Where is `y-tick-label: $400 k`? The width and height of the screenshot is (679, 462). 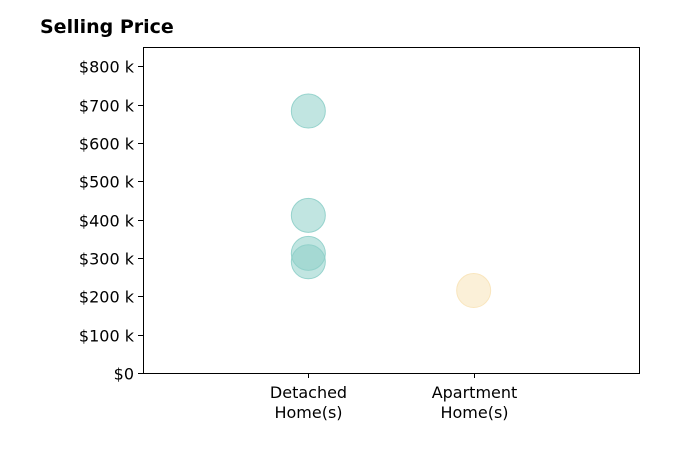 y-tick-label: $400 k is located at coordinates (107, 221).